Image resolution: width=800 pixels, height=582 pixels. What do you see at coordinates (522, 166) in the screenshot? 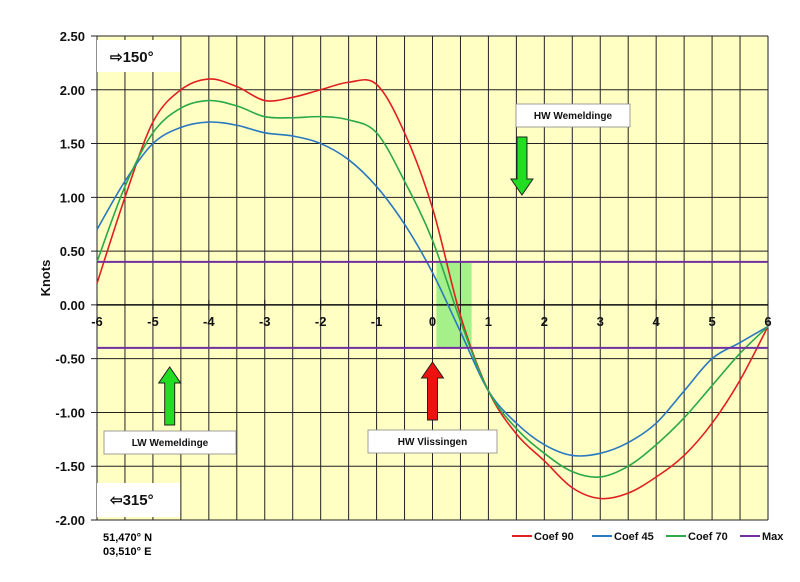
I see `arrow-down-icon` at bounding box center [522, 166].